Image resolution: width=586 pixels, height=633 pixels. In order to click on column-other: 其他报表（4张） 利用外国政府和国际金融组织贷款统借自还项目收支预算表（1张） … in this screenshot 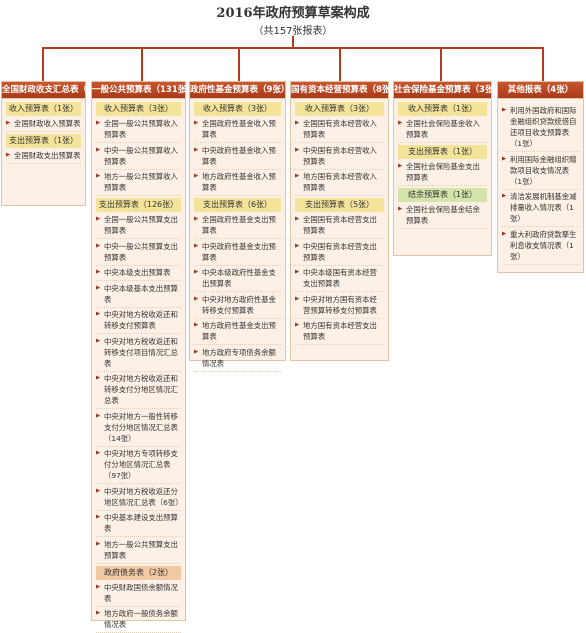, I will do `click(540, 177)`.